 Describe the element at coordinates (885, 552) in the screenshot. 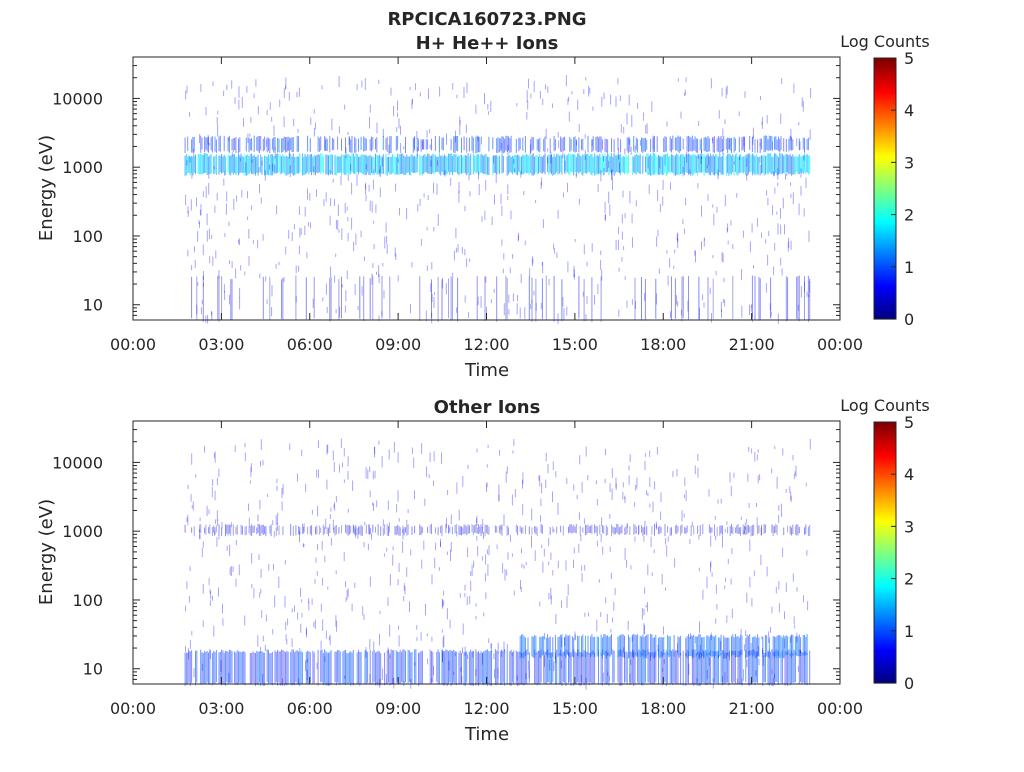

I see `colorbar-frame` at that location.